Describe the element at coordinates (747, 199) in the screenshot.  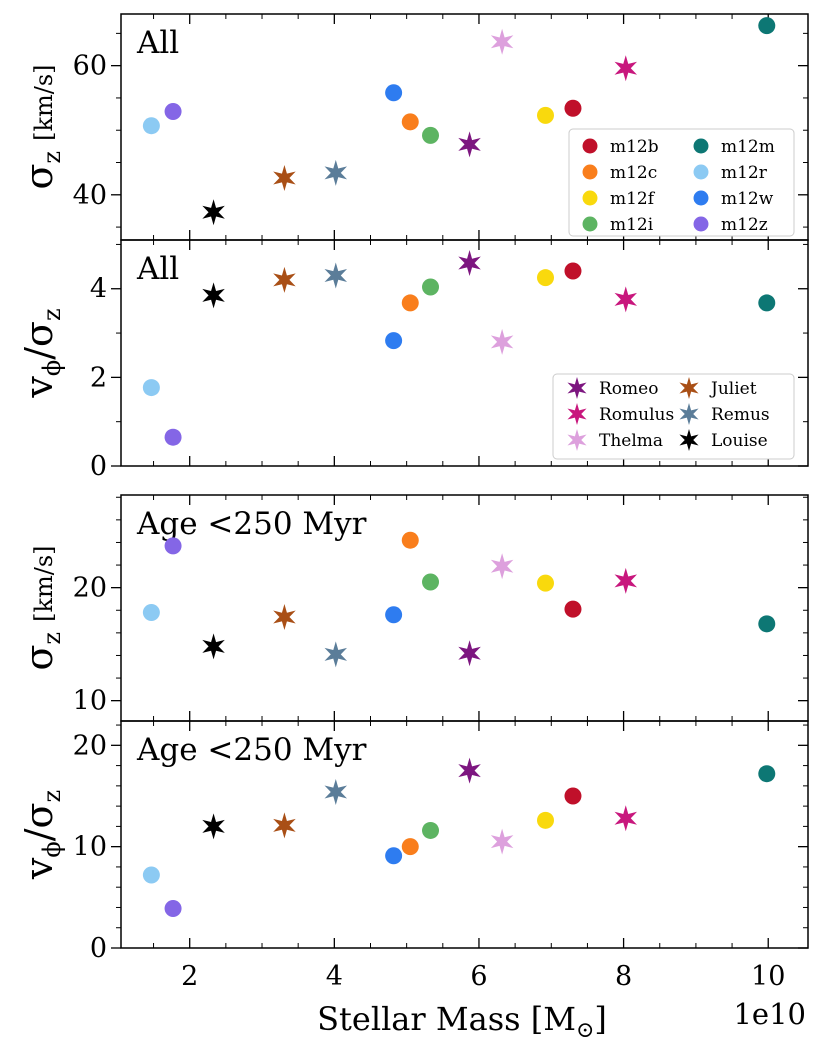
I see `legend-label: m12w` at that location.